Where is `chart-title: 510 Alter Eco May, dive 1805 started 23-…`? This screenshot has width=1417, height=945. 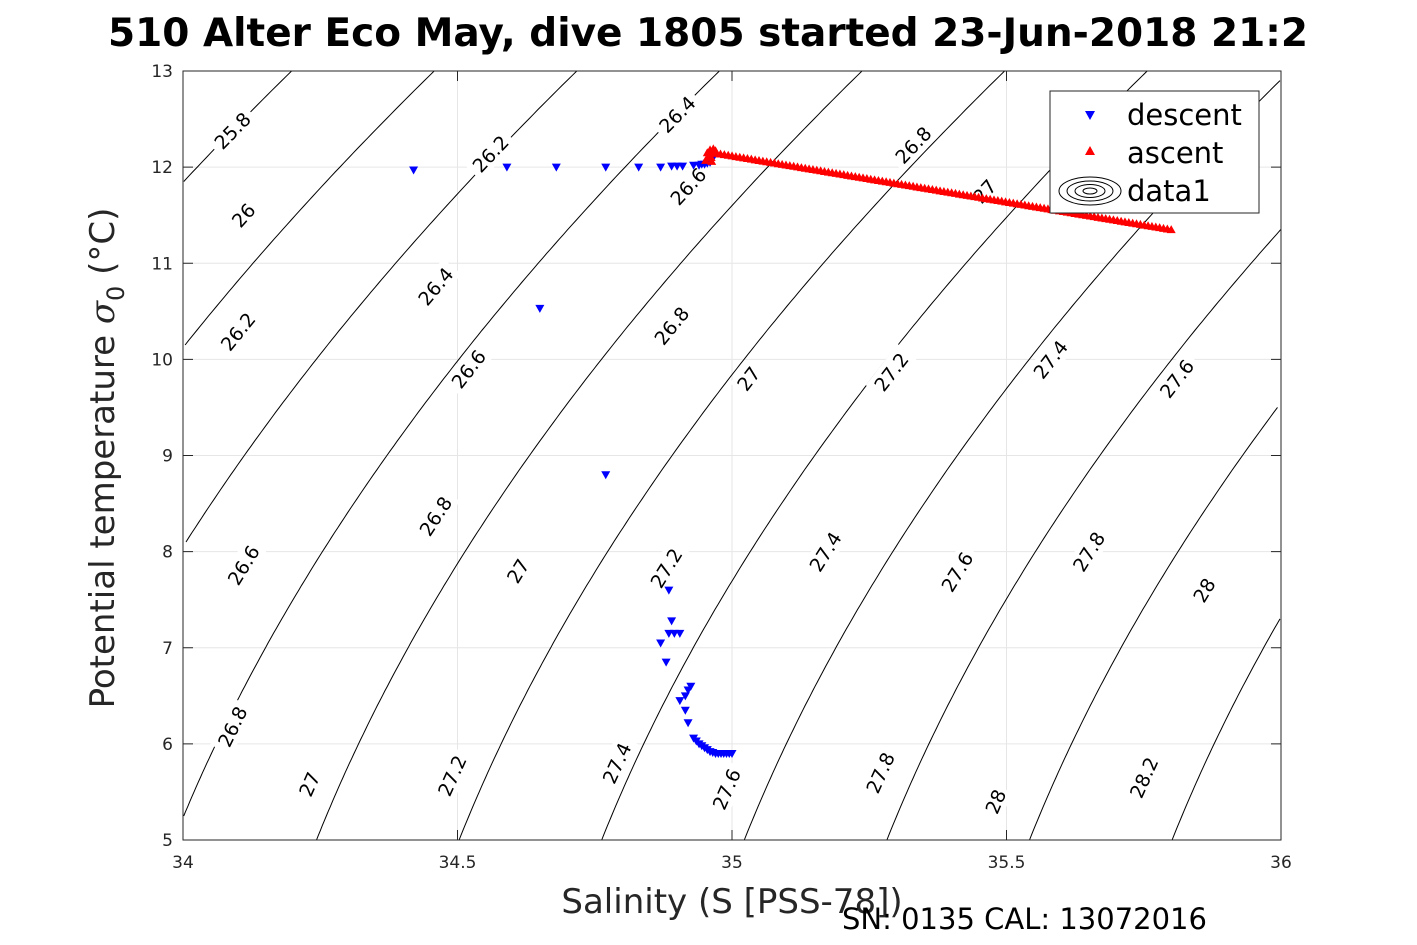 chart-title: 510 Alter Eco May, dive 1805 started 23-… is located at coordinates (708, 33).